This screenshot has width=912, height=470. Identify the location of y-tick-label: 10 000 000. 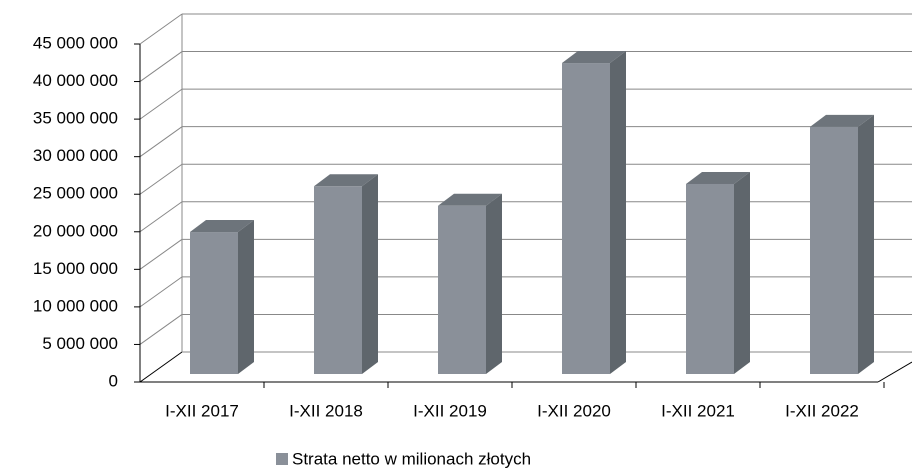
(75, 305).